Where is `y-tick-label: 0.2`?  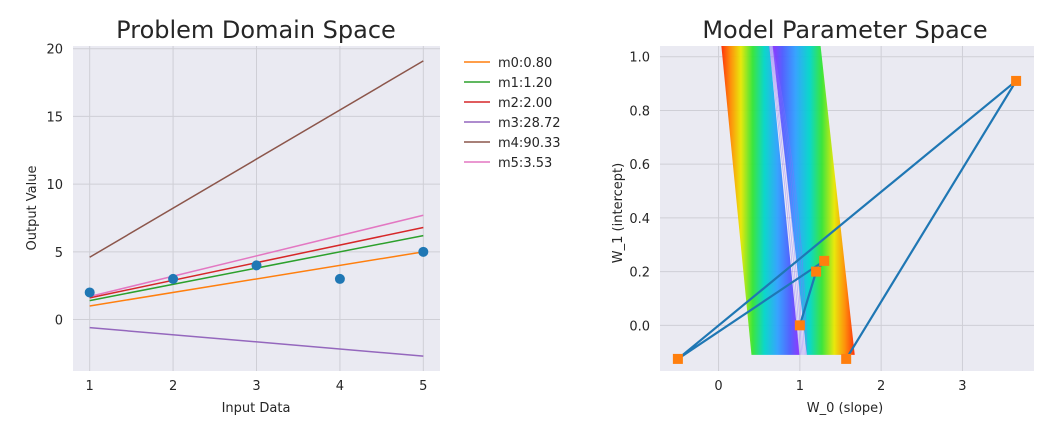 y-tick-label: 0.2 is located at coordinates (639, 273).